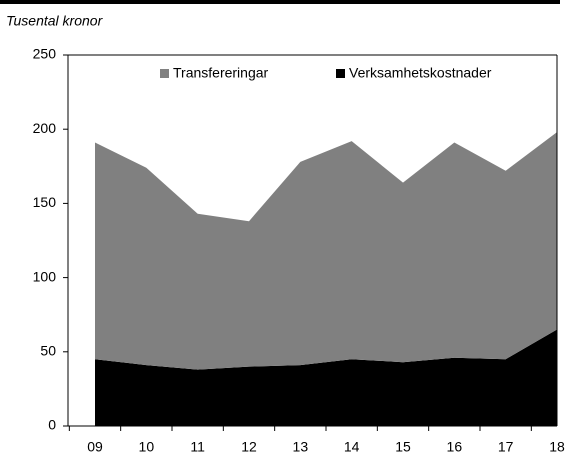  Describe the element at coordinates (197, 447) in the screenshot. I see `x-tick-label: 11` at that location.